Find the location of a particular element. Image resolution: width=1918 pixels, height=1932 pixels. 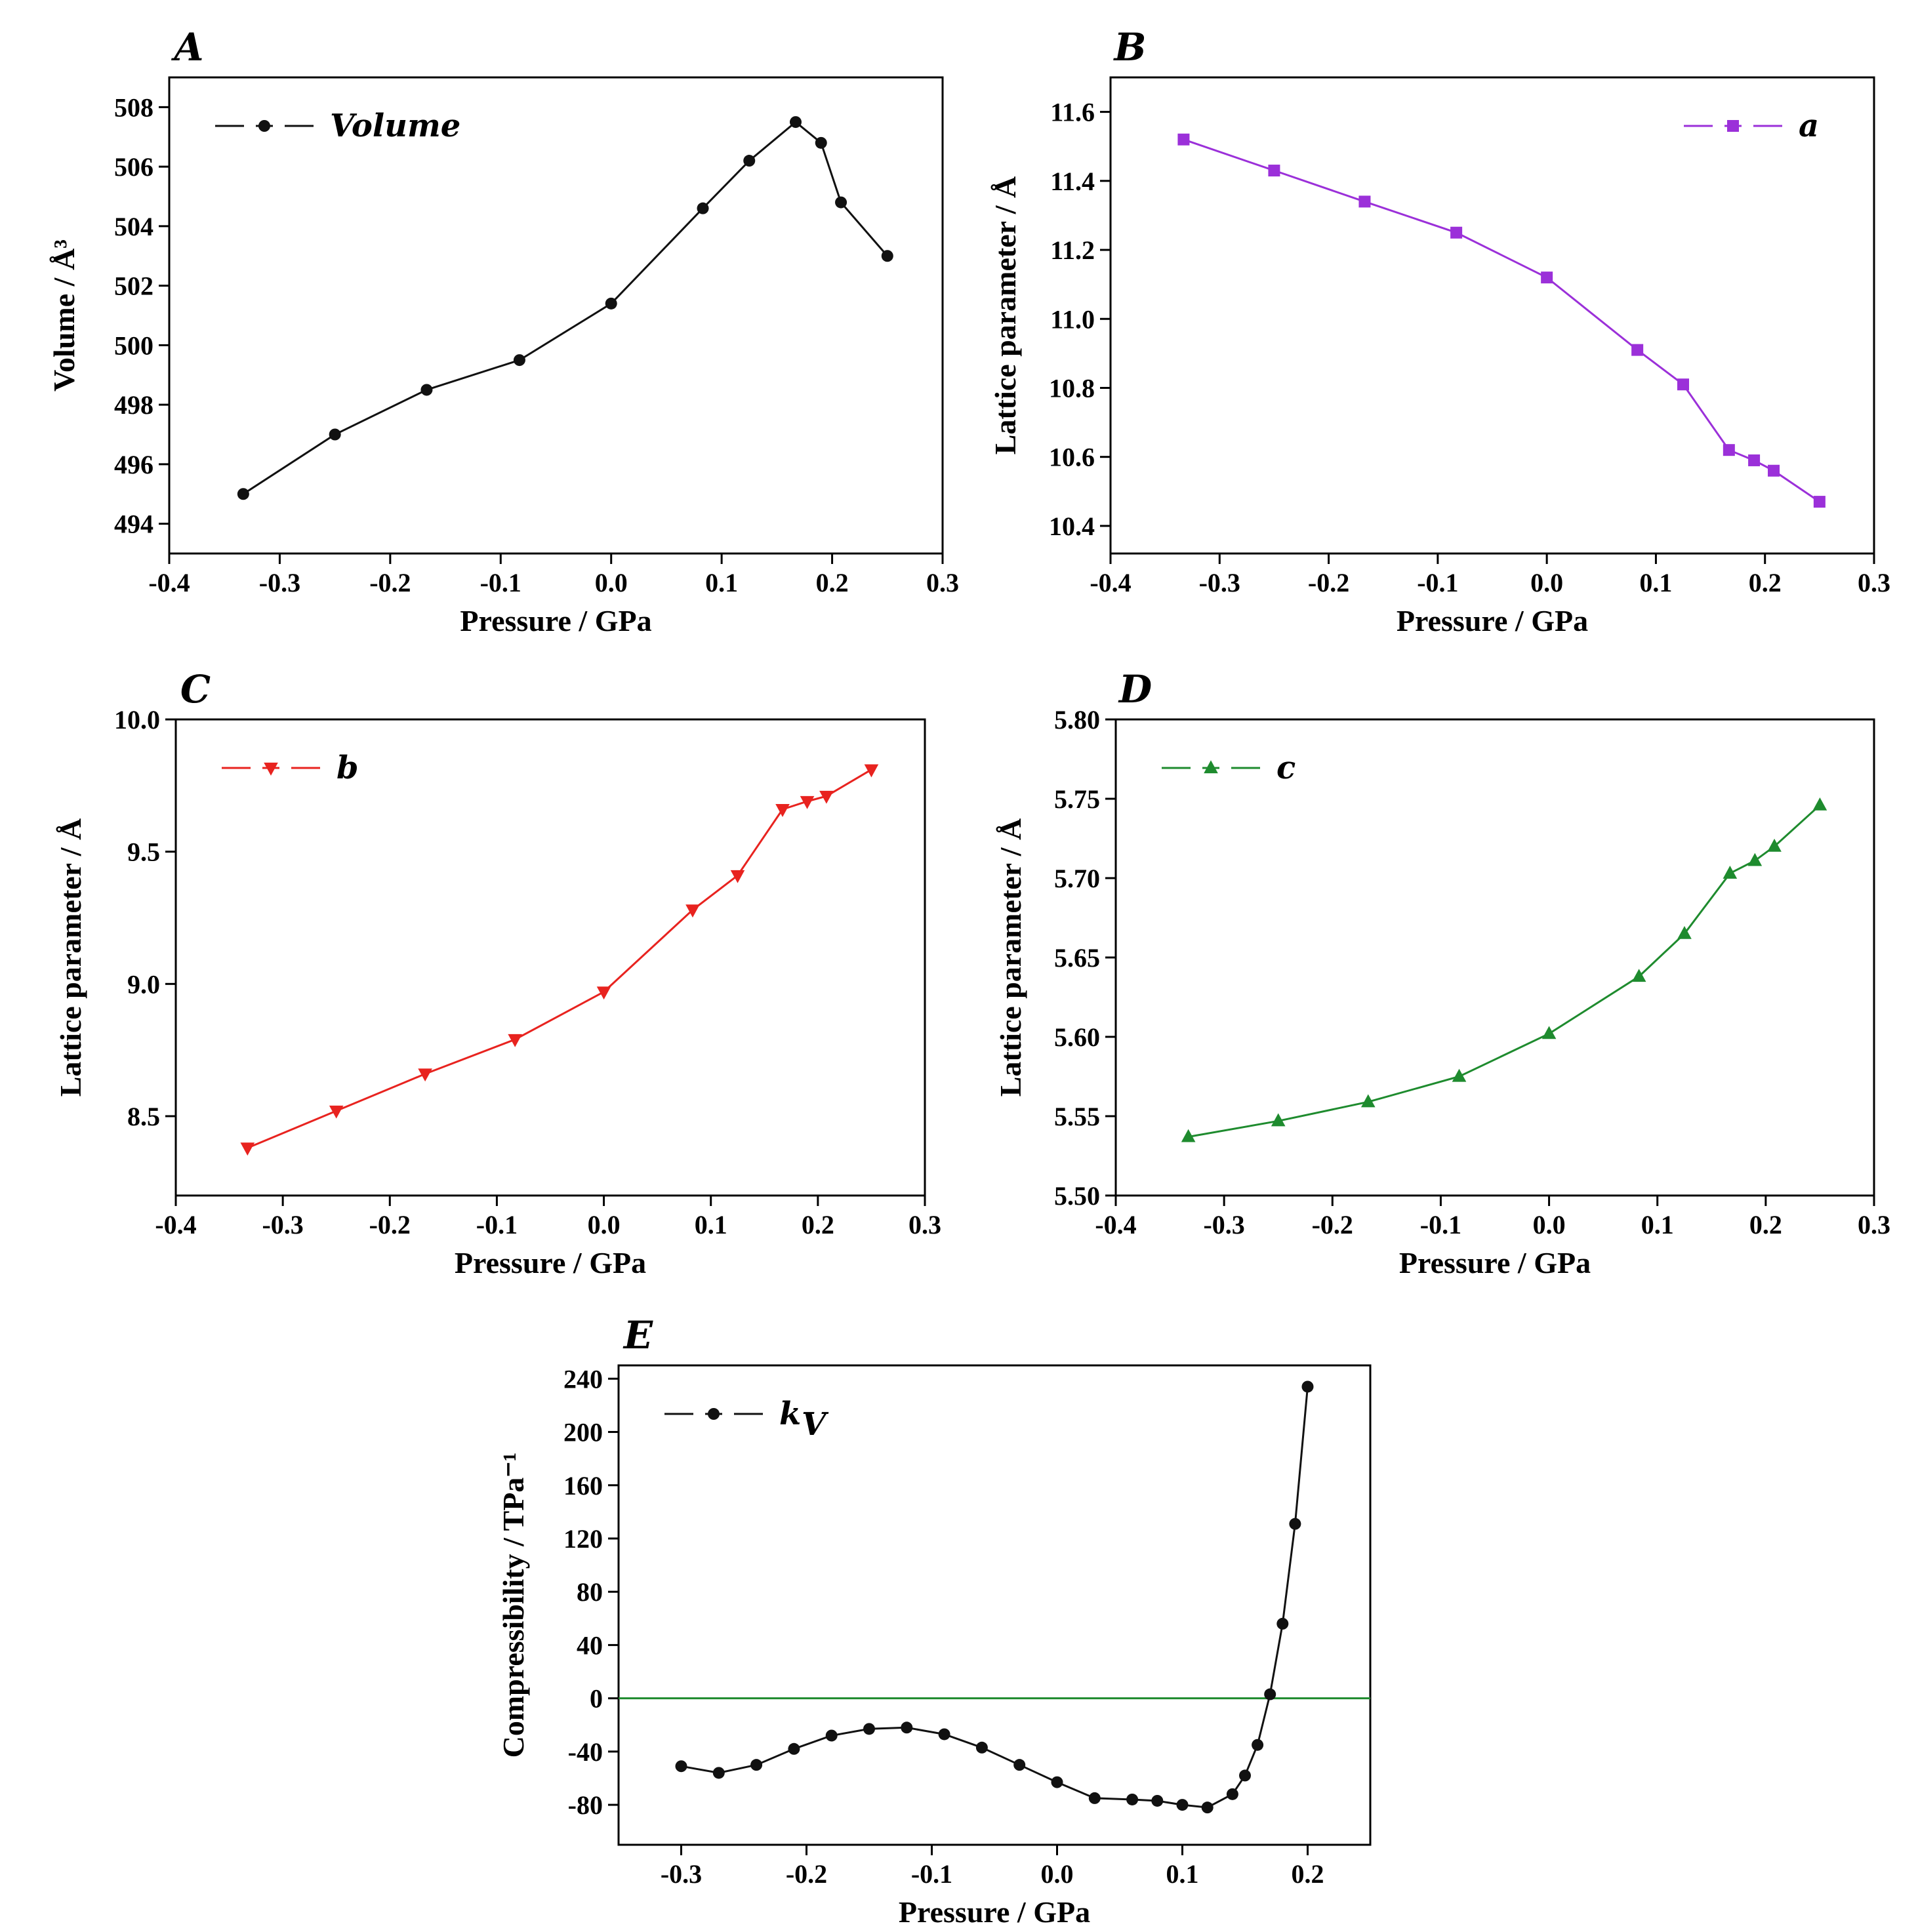

y-tick-label: 10.8 is located at coordinates (1072, 388).